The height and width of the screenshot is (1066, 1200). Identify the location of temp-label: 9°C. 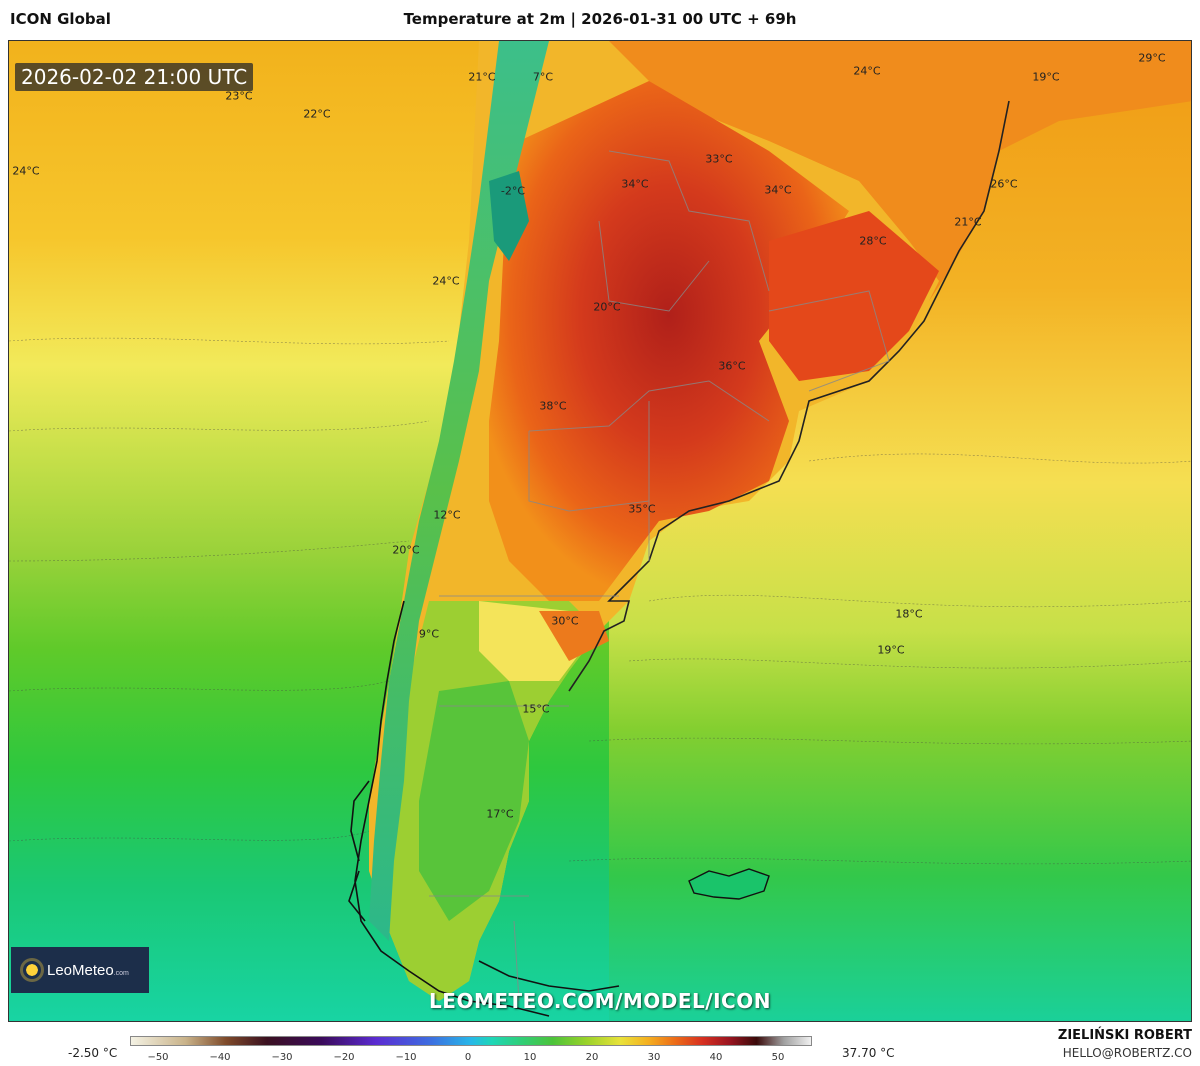
(429, 634).